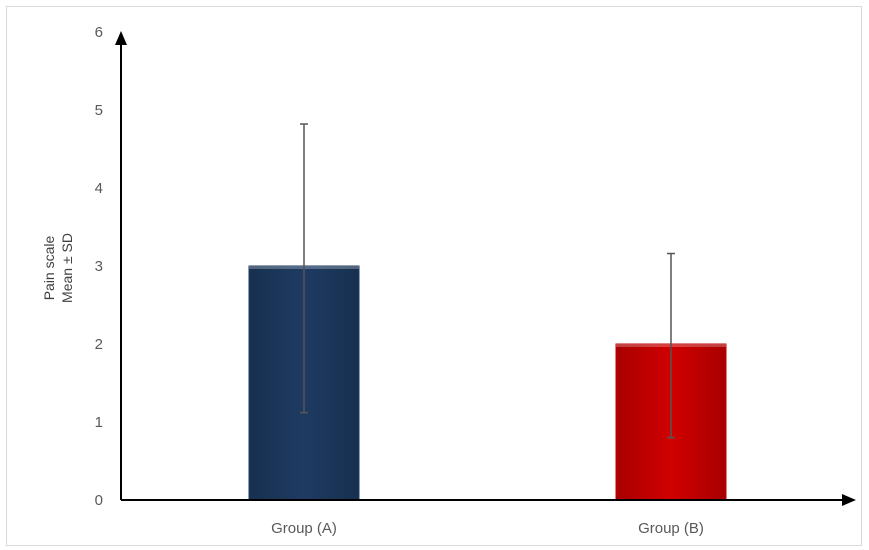 Image resolution: width=869 pixels, height=550 pixels. What do you see at coordinates (121, 38) in the screenshot?
I see `y-axis-arrow` at bounding box center [121, 38].